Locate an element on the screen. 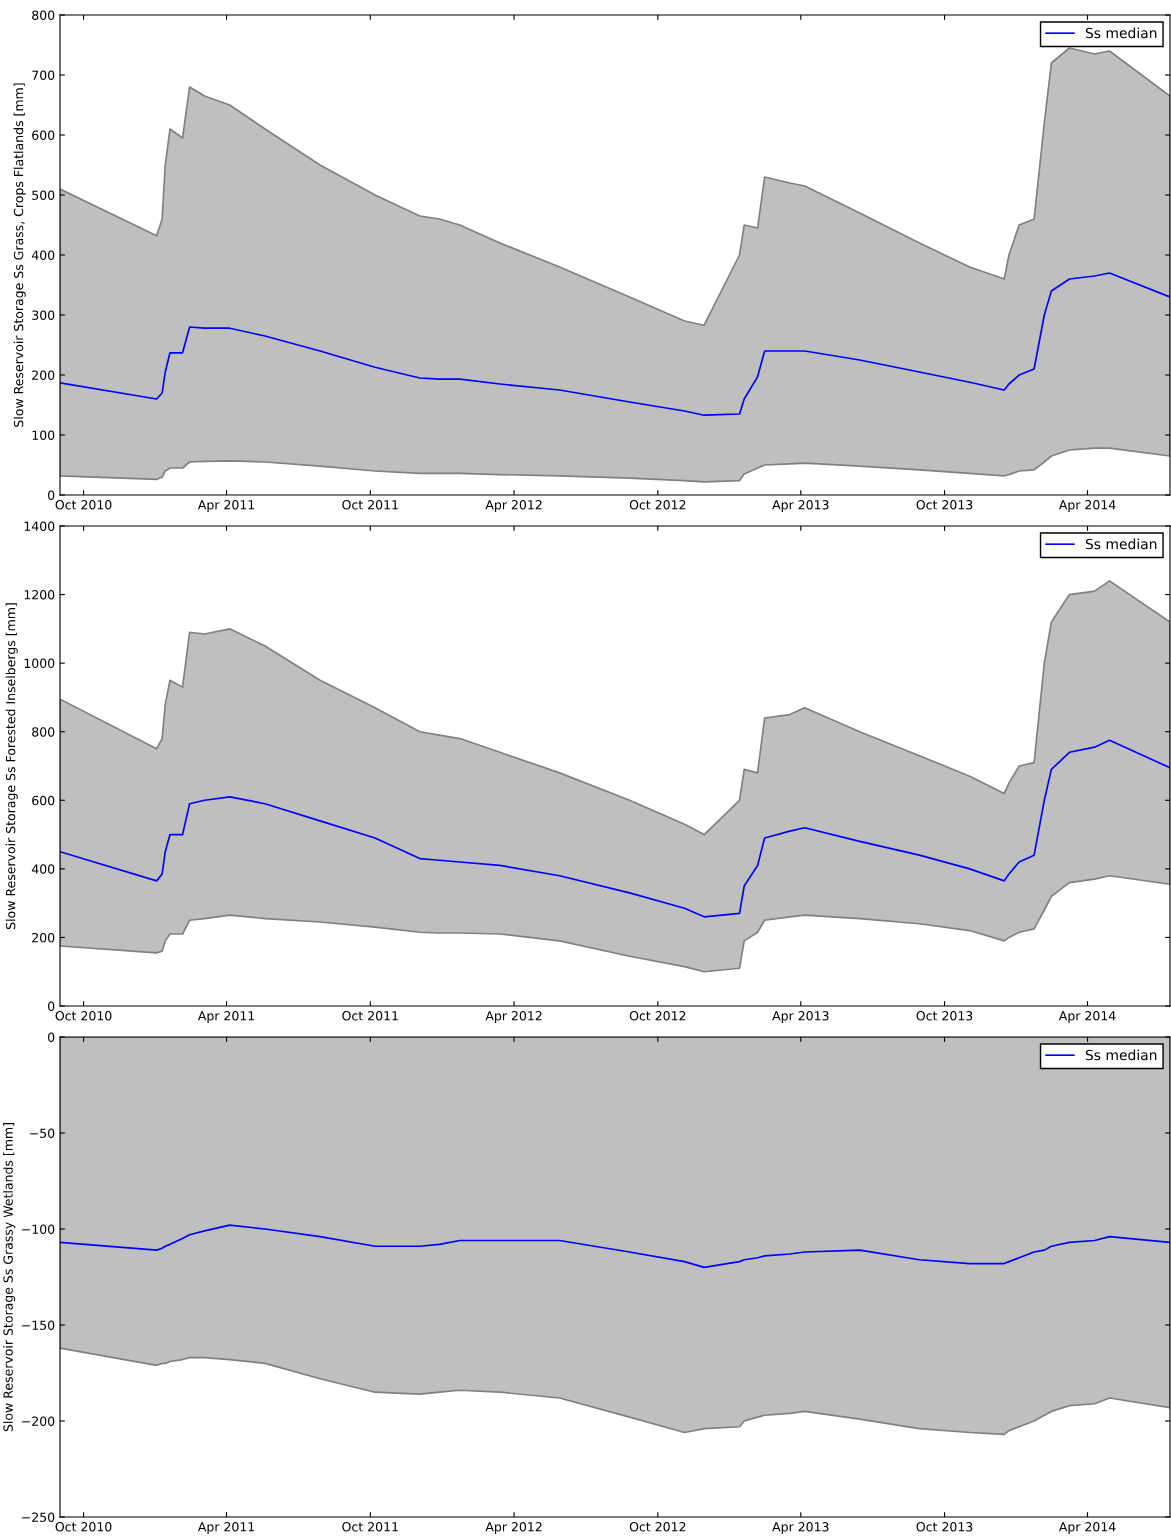 This screenshot has width=1171, height=1538. y-tick-label: −150 is located at coordinates (38, 1325).